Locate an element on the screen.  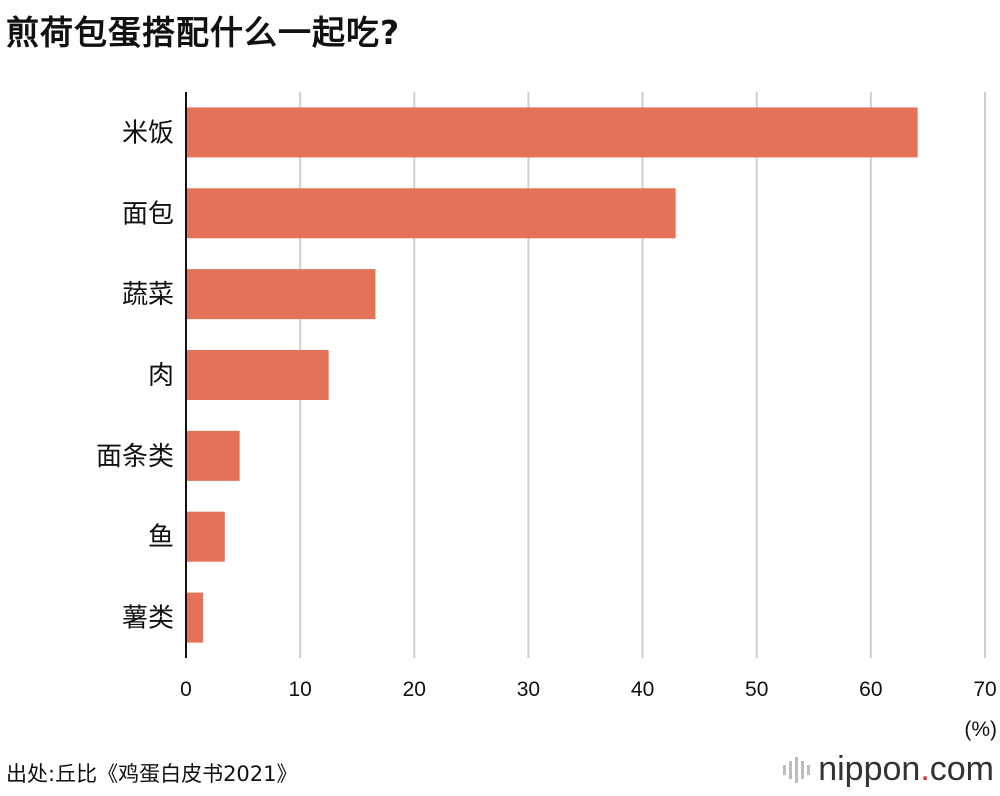
chart-title: 煎荷包蛋搭配什么一起吃? is located at coordinates (203, 32).